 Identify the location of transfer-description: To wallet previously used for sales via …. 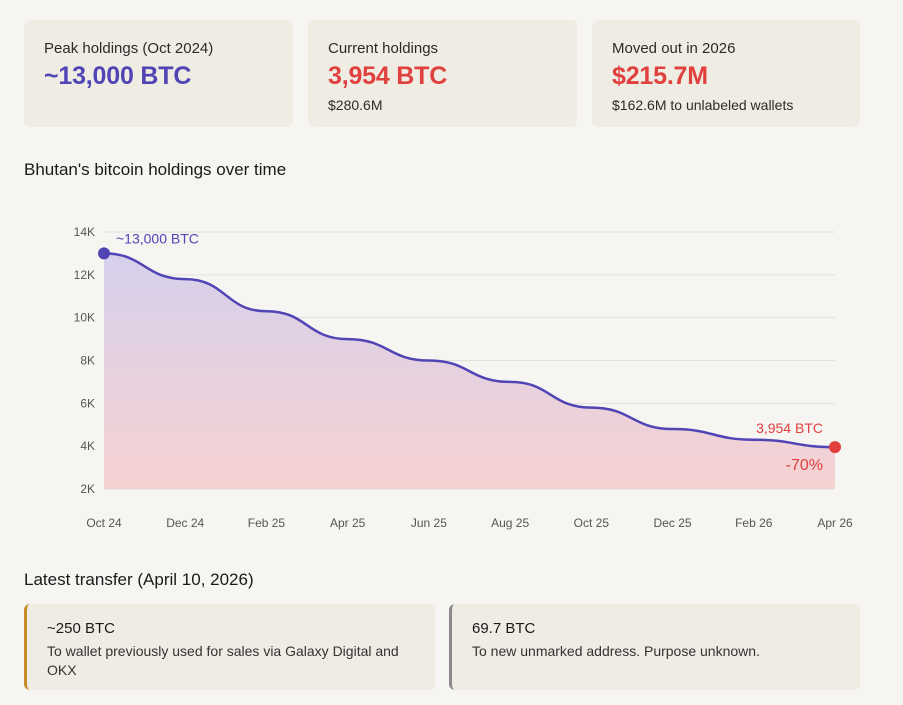
(223, 660).